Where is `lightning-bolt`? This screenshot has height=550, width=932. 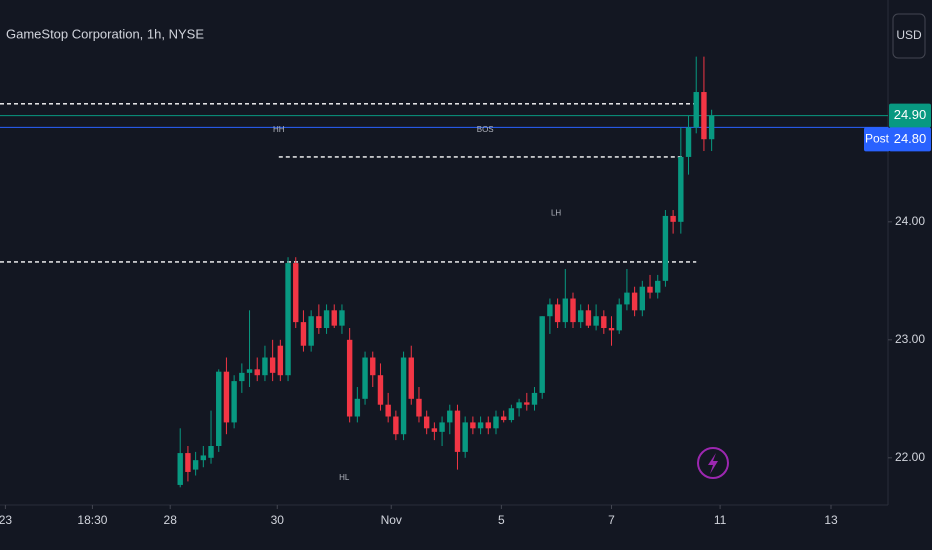 lightning-bolt is located at coordinates (713, 463).